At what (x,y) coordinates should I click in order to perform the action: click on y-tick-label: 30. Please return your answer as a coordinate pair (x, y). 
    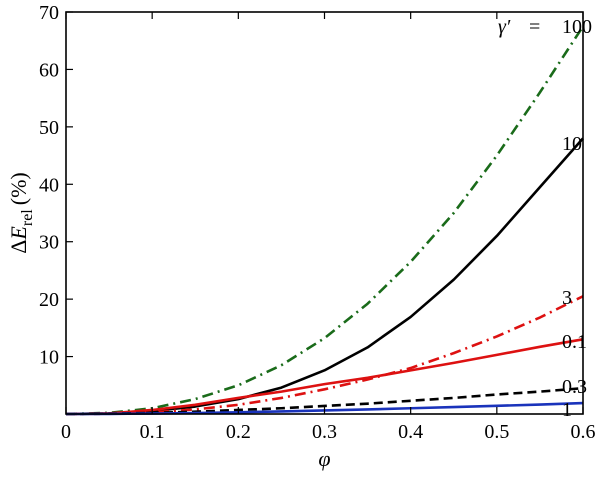
    Looking at the image, I should click on (49, 243).